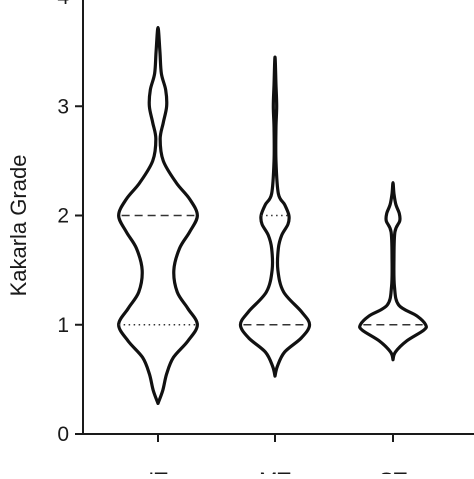 The width and height of the screenshot is (474, 479). I want to click on y-tick-label: 0, so click(63, 434).